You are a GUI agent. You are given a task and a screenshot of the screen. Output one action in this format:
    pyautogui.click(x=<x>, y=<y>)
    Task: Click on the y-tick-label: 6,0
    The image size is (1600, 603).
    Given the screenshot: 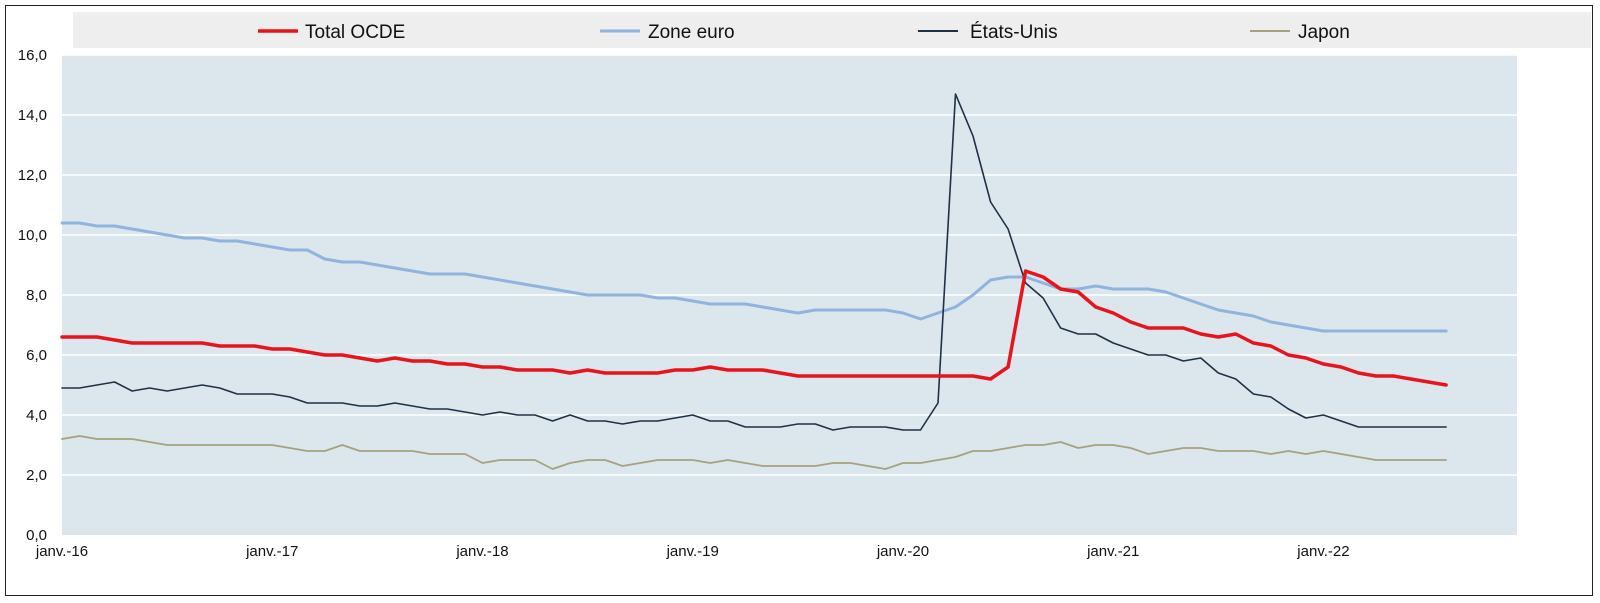 What is the action you would take?
    pyautogui.click(x=36, y=355)
    